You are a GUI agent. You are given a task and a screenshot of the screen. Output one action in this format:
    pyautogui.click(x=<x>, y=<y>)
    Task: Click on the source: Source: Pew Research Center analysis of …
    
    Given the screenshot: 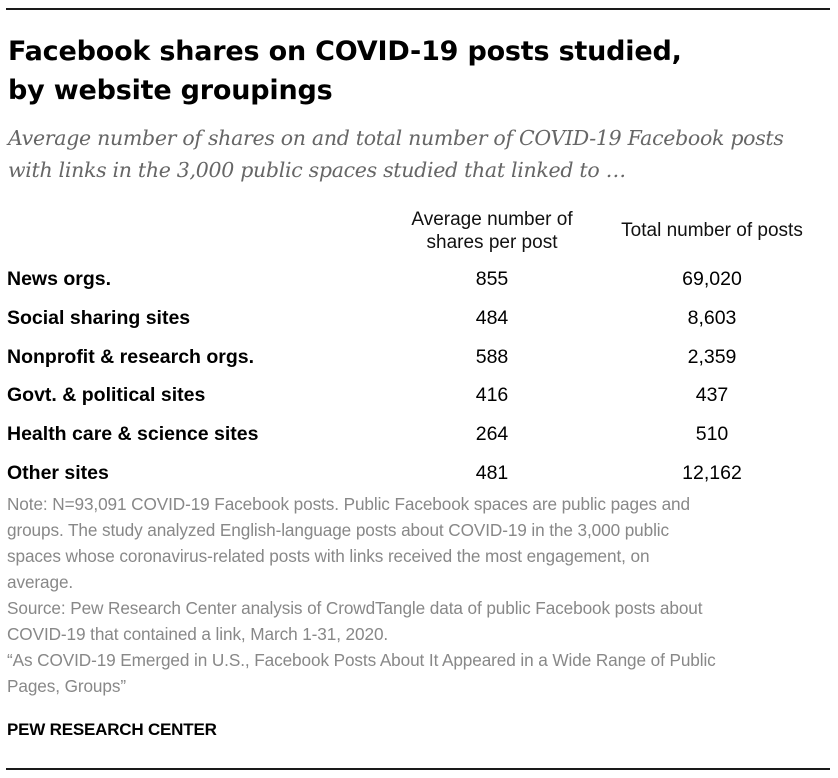 What is the action you would take?
    pyautogui.click(x=420, y=621)
    